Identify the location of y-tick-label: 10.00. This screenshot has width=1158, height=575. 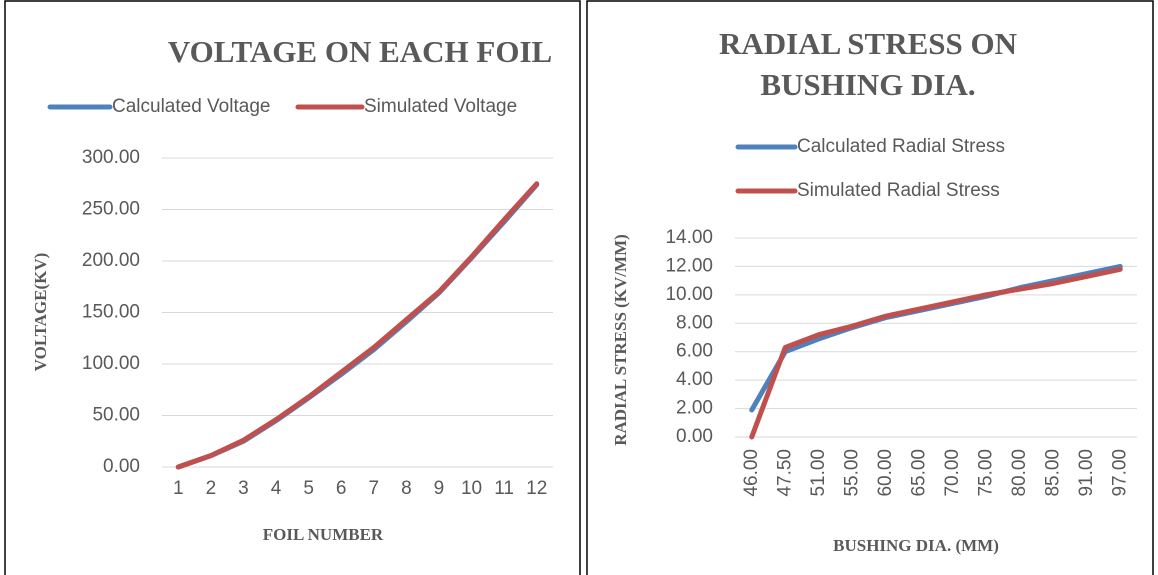
(689, 294).